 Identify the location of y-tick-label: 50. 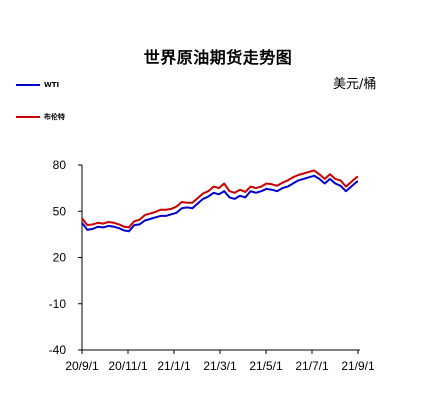
(60, 211).